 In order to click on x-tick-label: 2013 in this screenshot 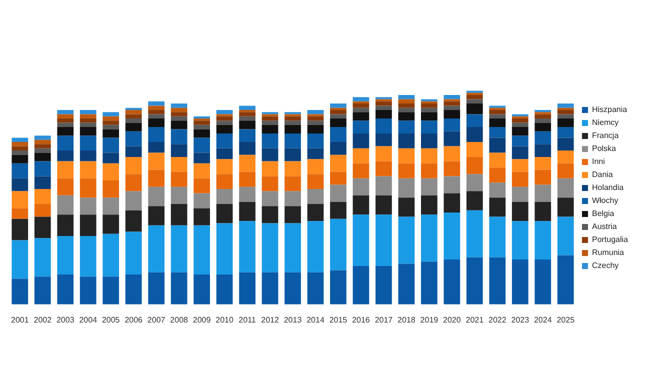, I will do `click(293, 319)`.